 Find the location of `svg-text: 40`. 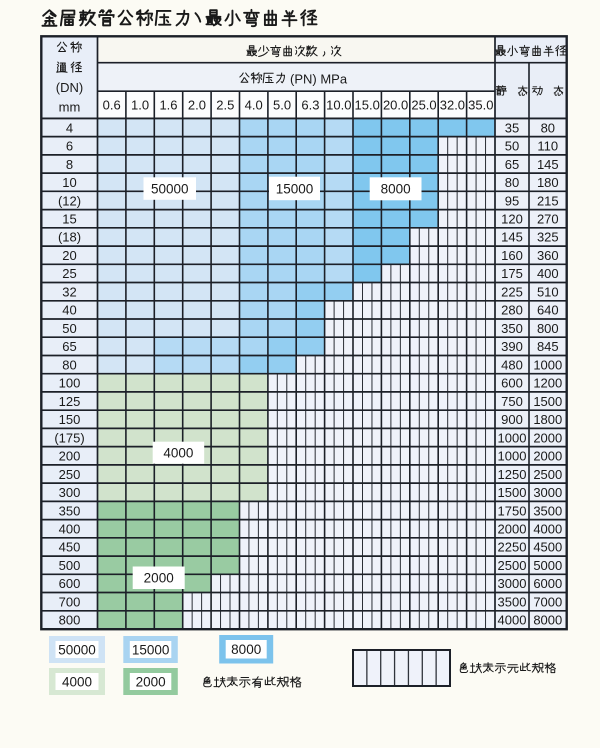

svg-text: 40 is located at coordinates (69, 310).